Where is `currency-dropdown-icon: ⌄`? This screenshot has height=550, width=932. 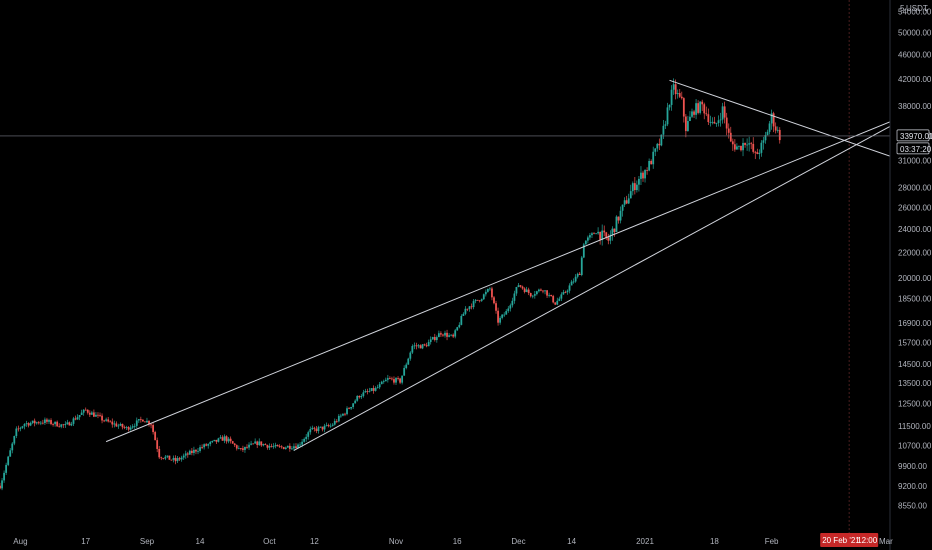
currency-dropdown-icon: ⌄ is located at coordinates (926, 8).